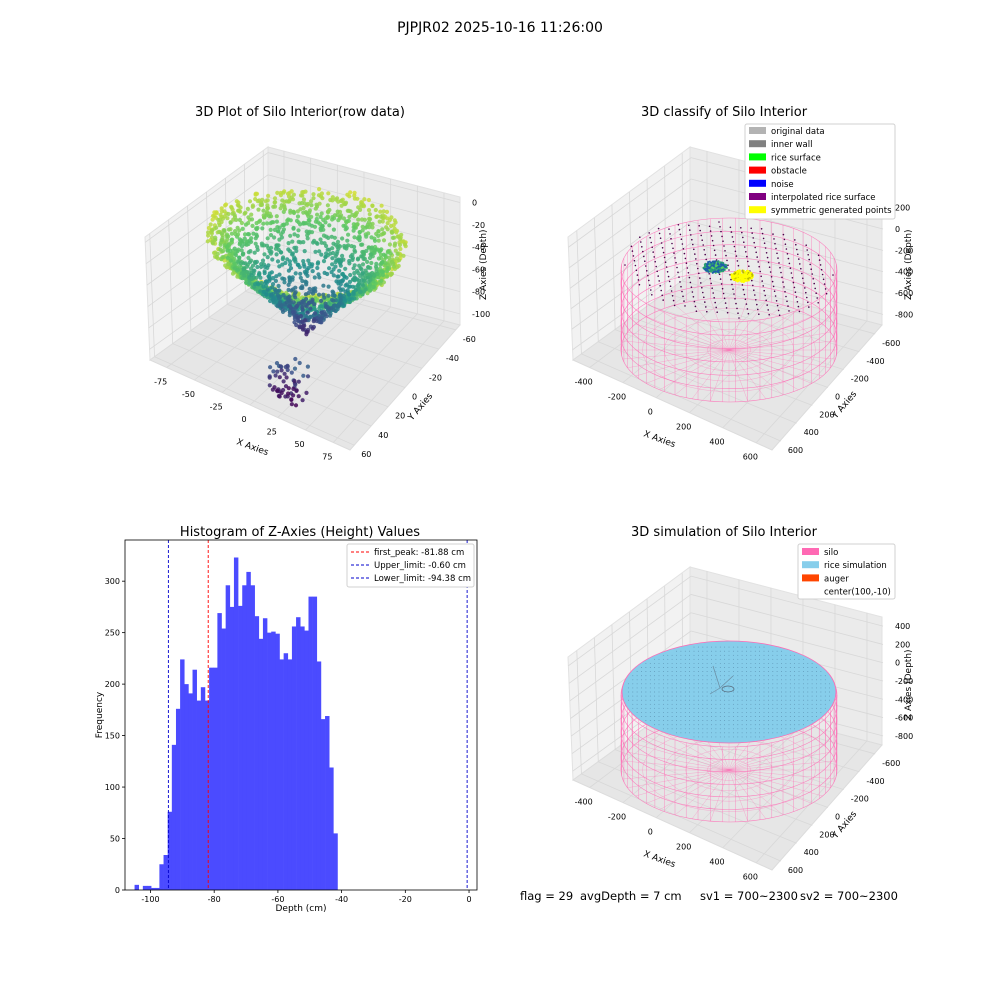 This screenshot has height=1000, width=1000. What do you see at coordinates (474, 203) in the screenshot?
I see `z-tick-label: 0` at bounding box center [474, 203].